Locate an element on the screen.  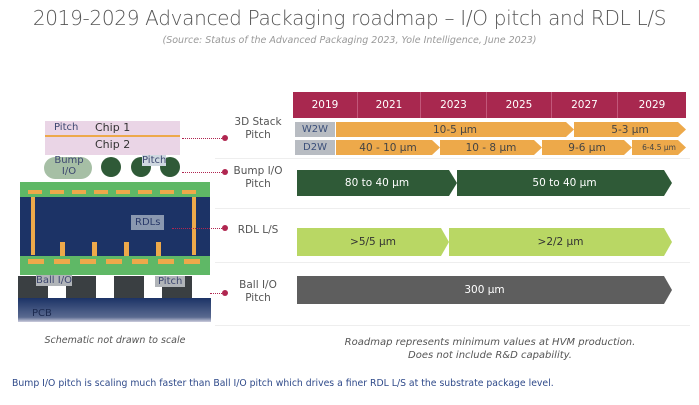
d2w-tag: D2W is located at coordinates (315, 147).